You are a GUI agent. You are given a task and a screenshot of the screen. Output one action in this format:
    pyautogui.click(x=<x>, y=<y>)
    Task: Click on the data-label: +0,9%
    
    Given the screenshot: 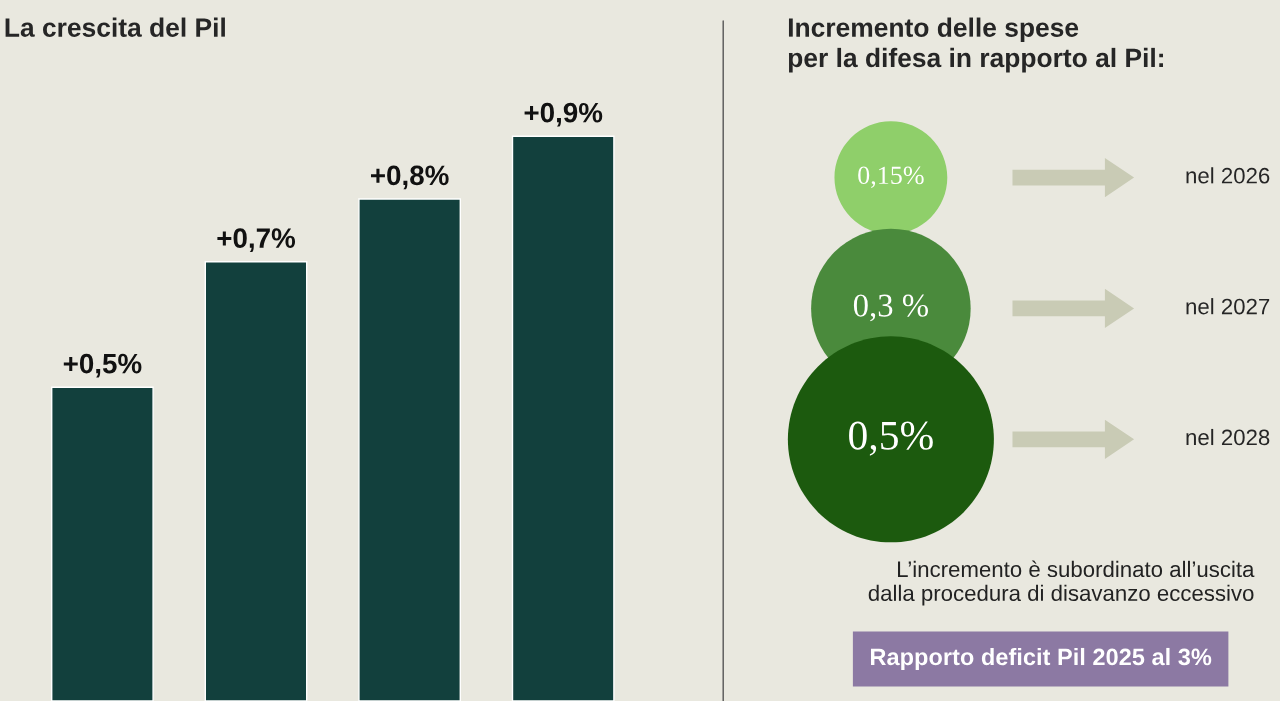 What is the action you would take?
    pyautogui.click(x=563, y=114)
    